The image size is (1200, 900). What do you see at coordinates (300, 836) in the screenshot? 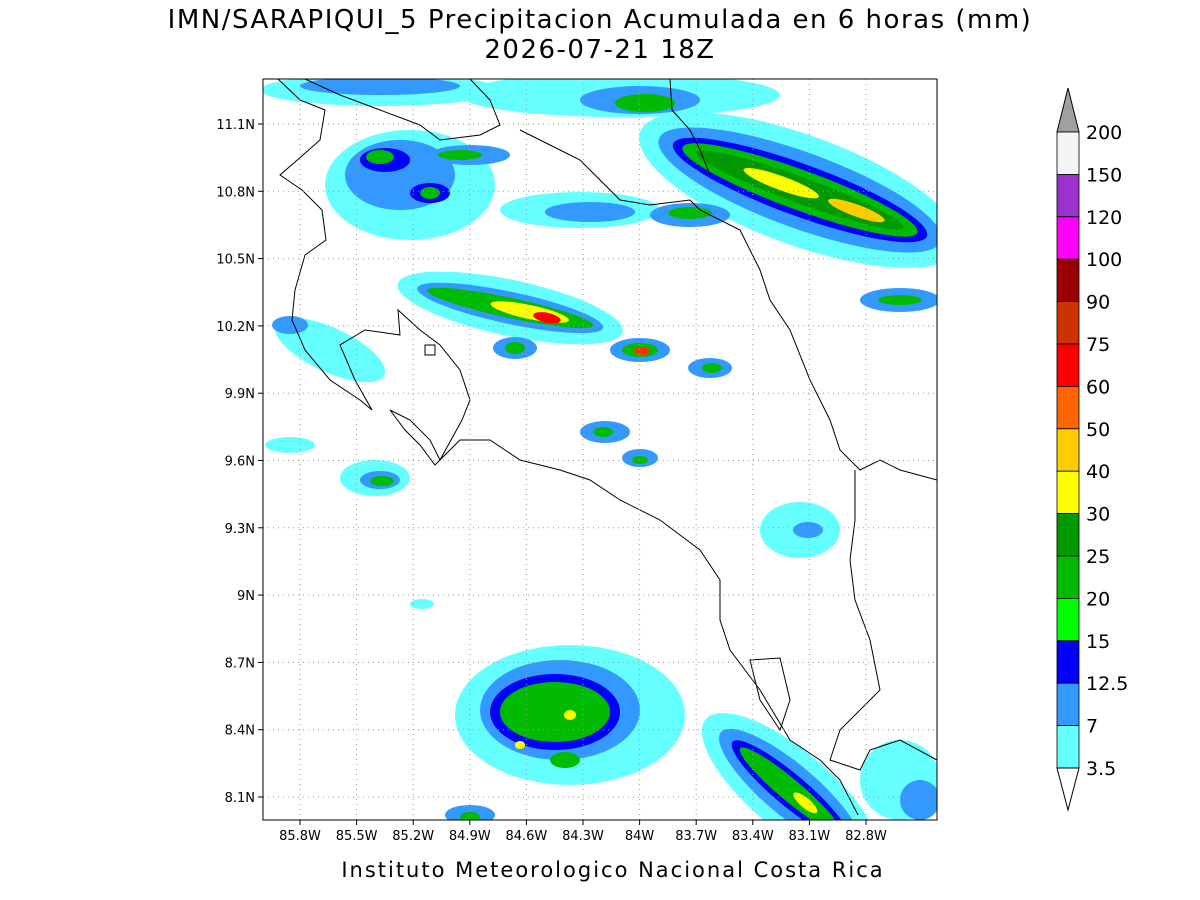
I see `lon-label: 85.8W` at bounding box center [300, 836].